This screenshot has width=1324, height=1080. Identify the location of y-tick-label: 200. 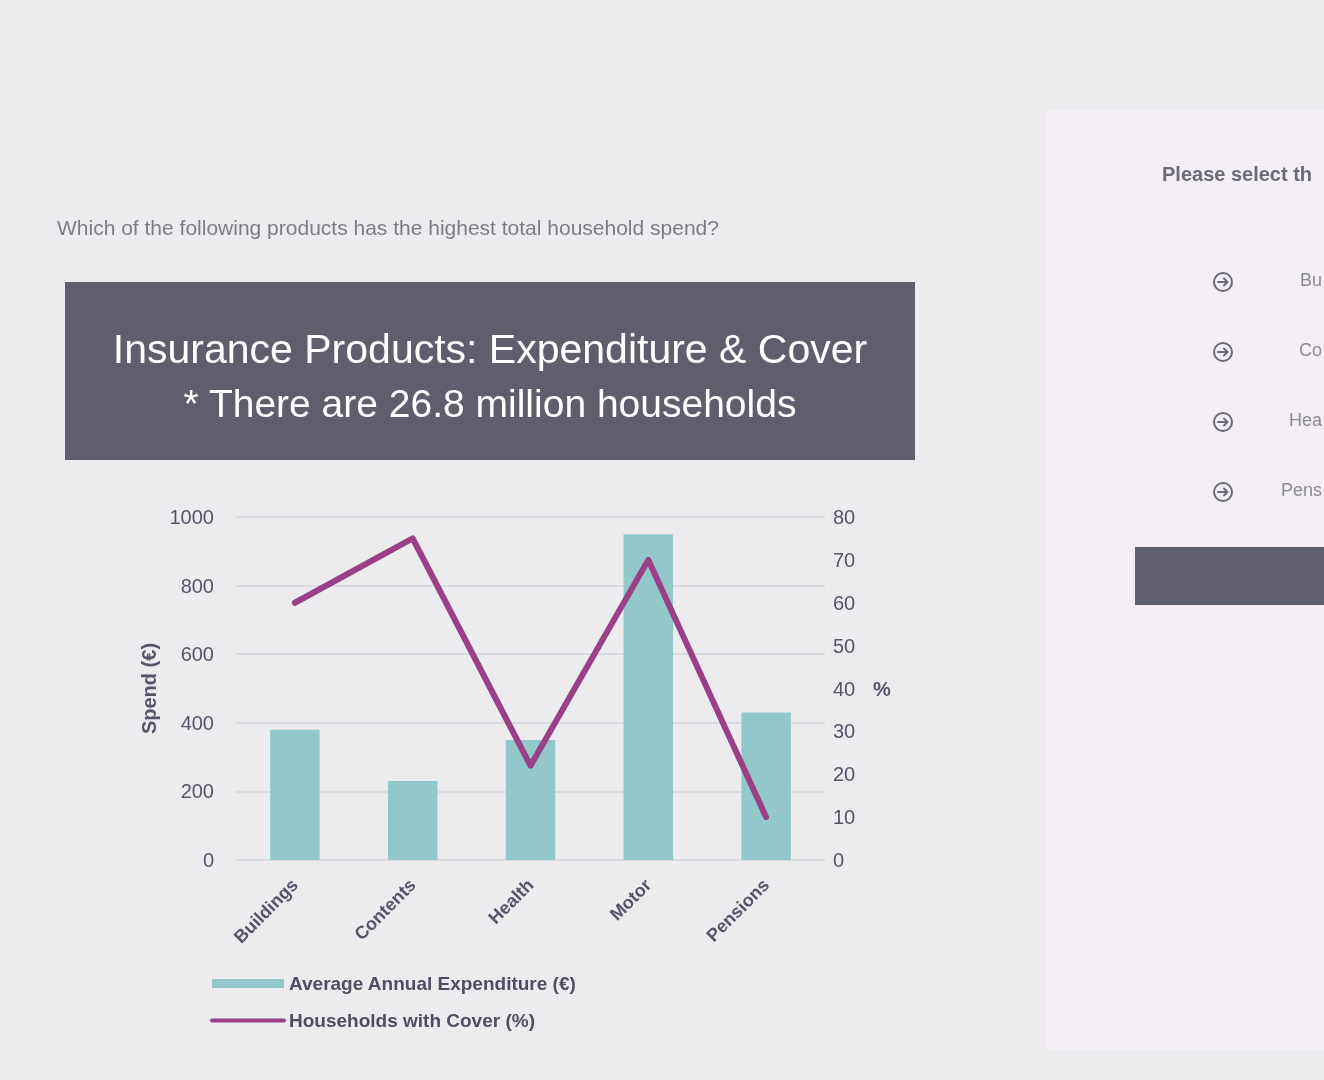
(197, 791).